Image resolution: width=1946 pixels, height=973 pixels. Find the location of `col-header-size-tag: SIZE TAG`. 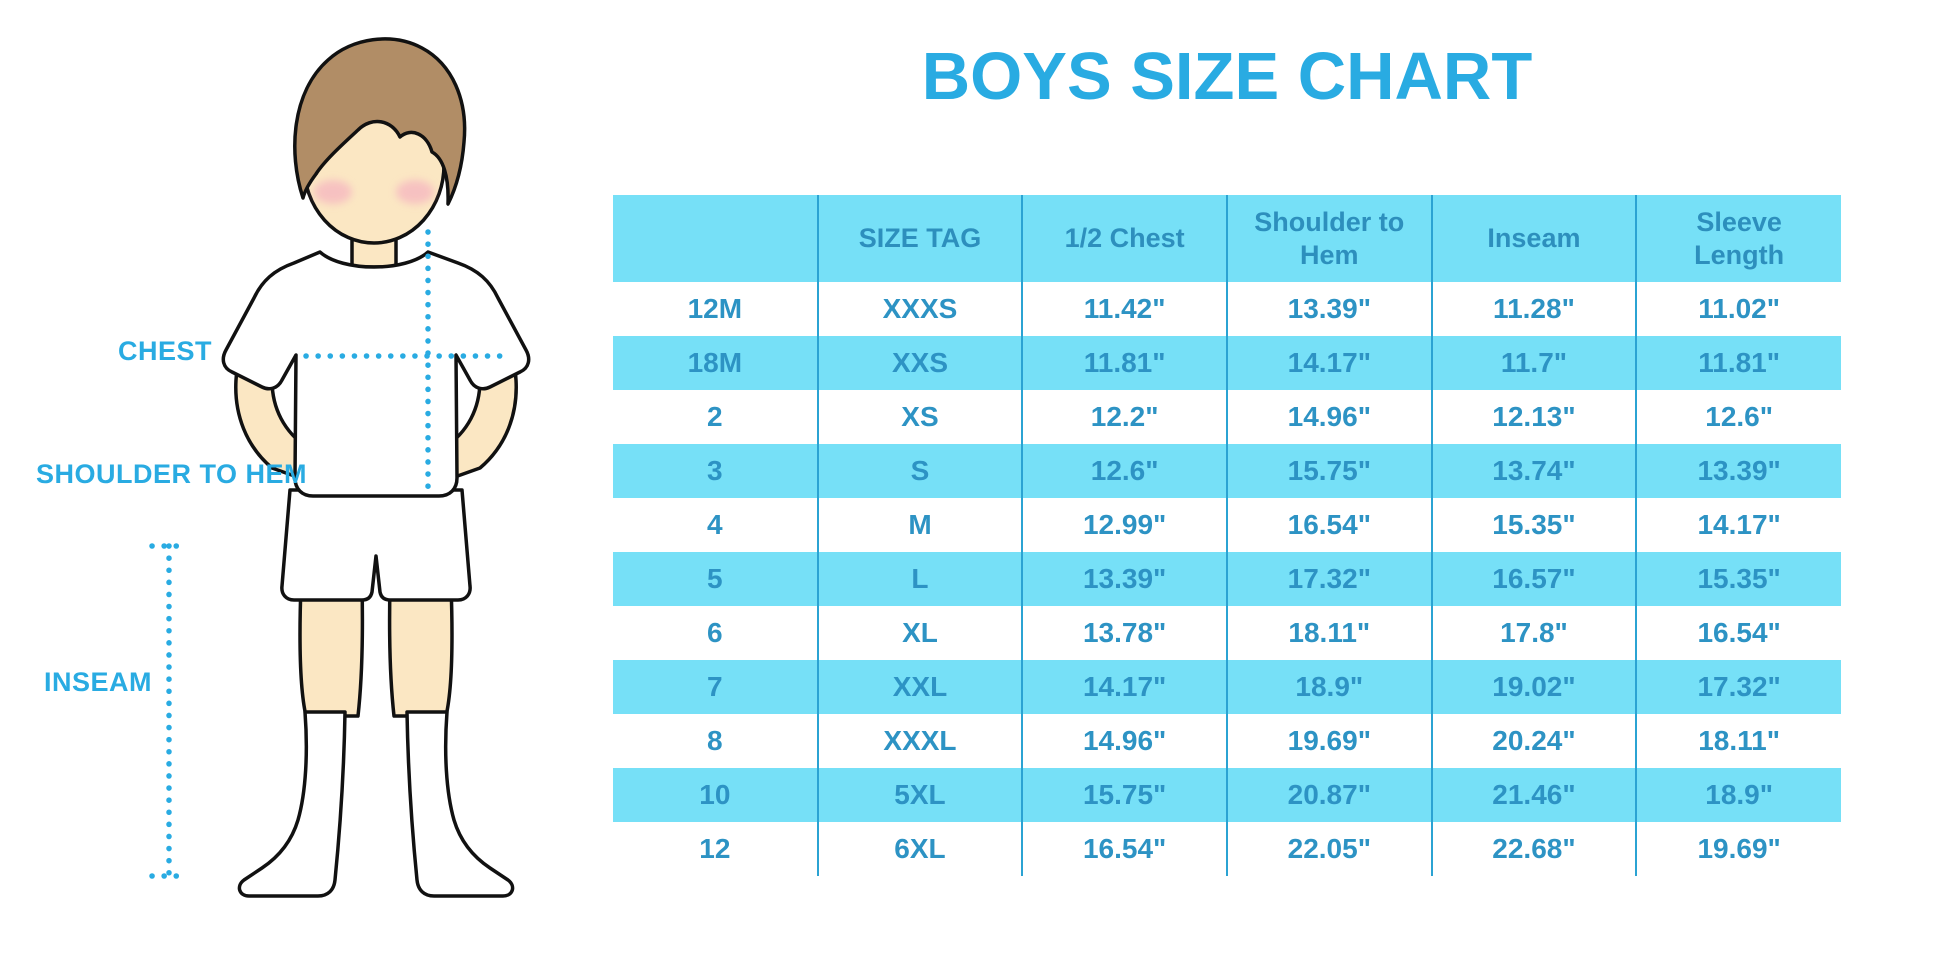

col-header-size-tag: SIZE TAG is located at coordinates (919, 238).